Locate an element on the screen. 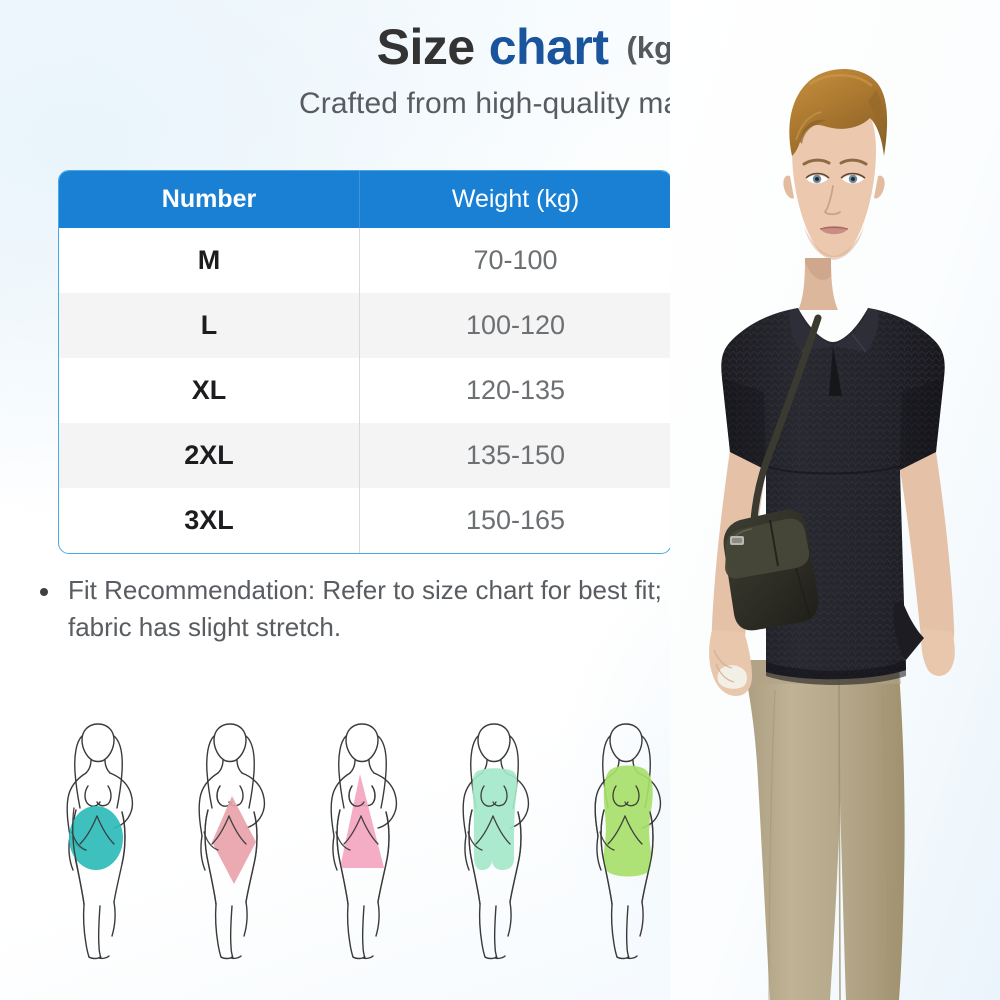  title-main-text: Size is located at coordinates (426, 47).